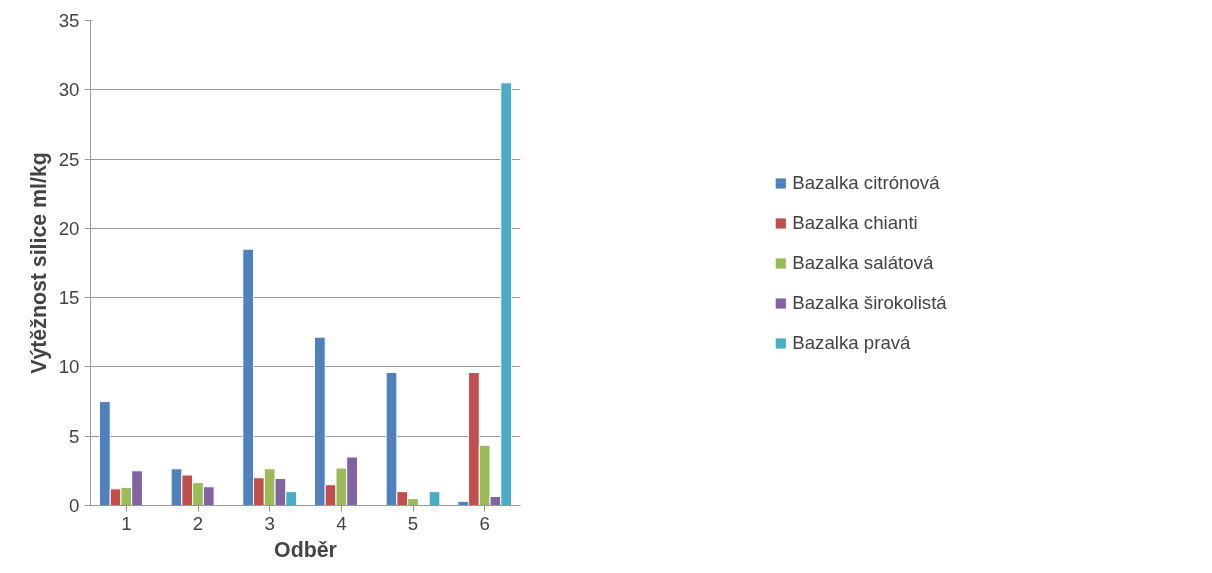 Image resolution: width=1212 pixels, height=573 pixels. Describe the element at coordinates (69, 228) in the screenshot. I see `y-tick-label: 20` at that location.